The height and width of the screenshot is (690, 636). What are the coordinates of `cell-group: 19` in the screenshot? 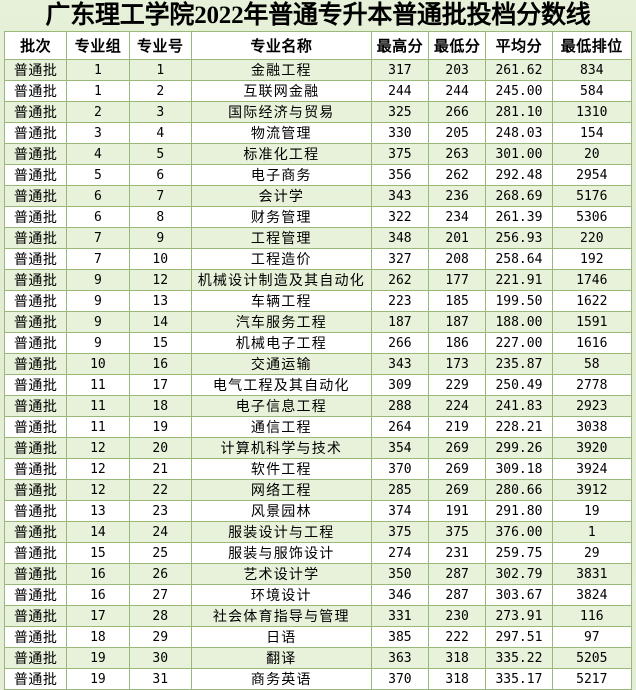 It's located at (98, 658).